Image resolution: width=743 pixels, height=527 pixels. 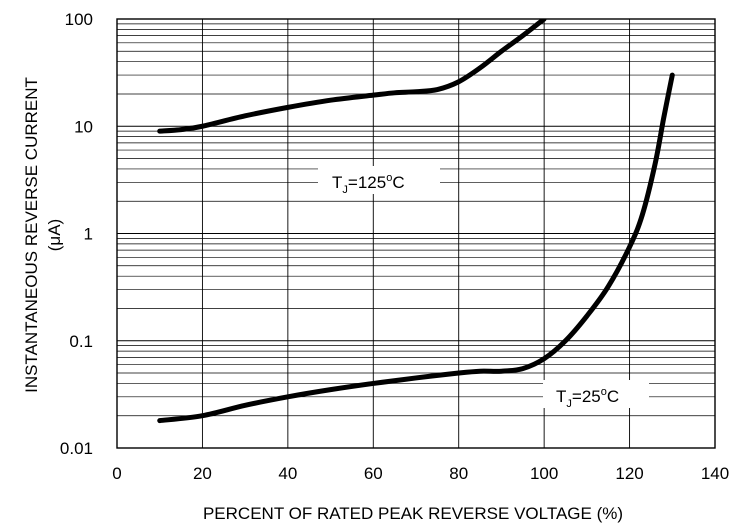 I want to click on y-tick-label: 100, so click(x=79, y=19).